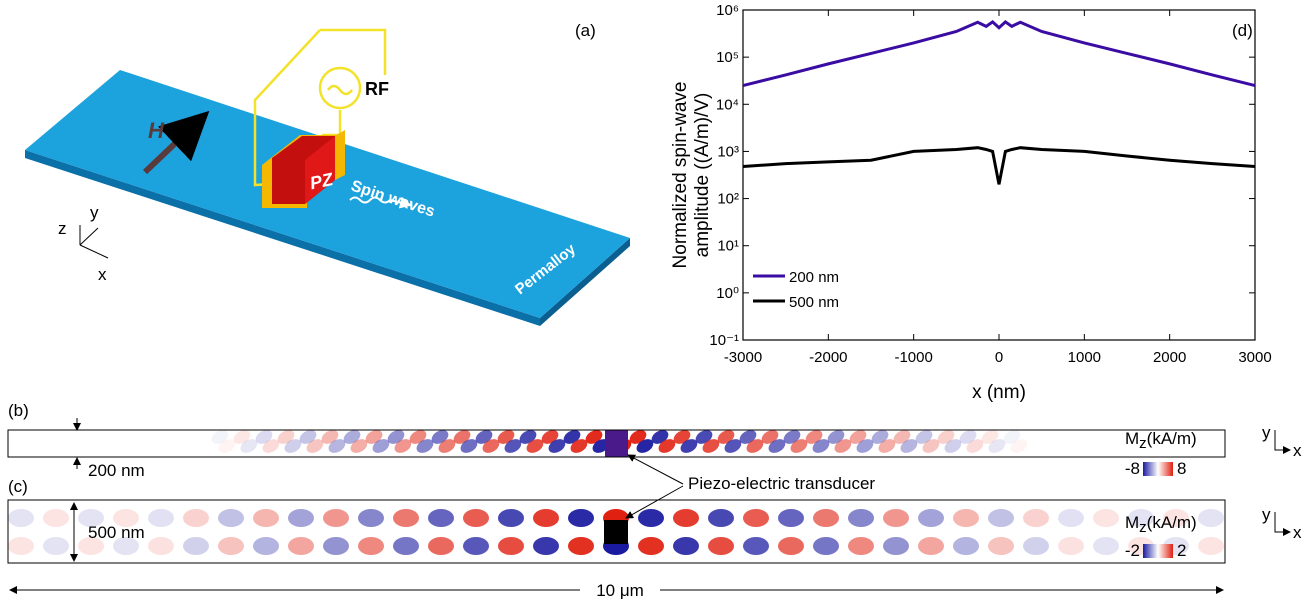 This screenshot has width=1310, height=609. What do you see at coordinates (322, 181) in the screenshot?
I see `pz-label: PZ` at bounding box center [322, 181].